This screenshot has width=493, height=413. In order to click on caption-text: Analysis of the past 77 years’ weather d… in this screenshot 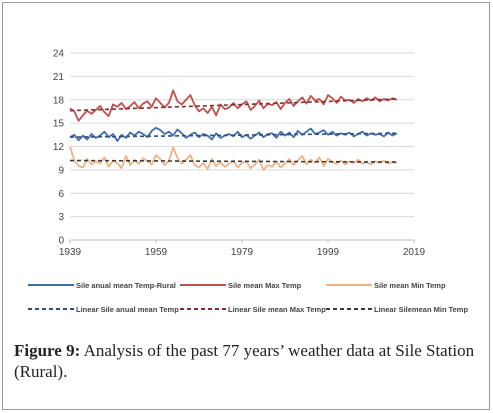, I will do `click(244, 361)`.